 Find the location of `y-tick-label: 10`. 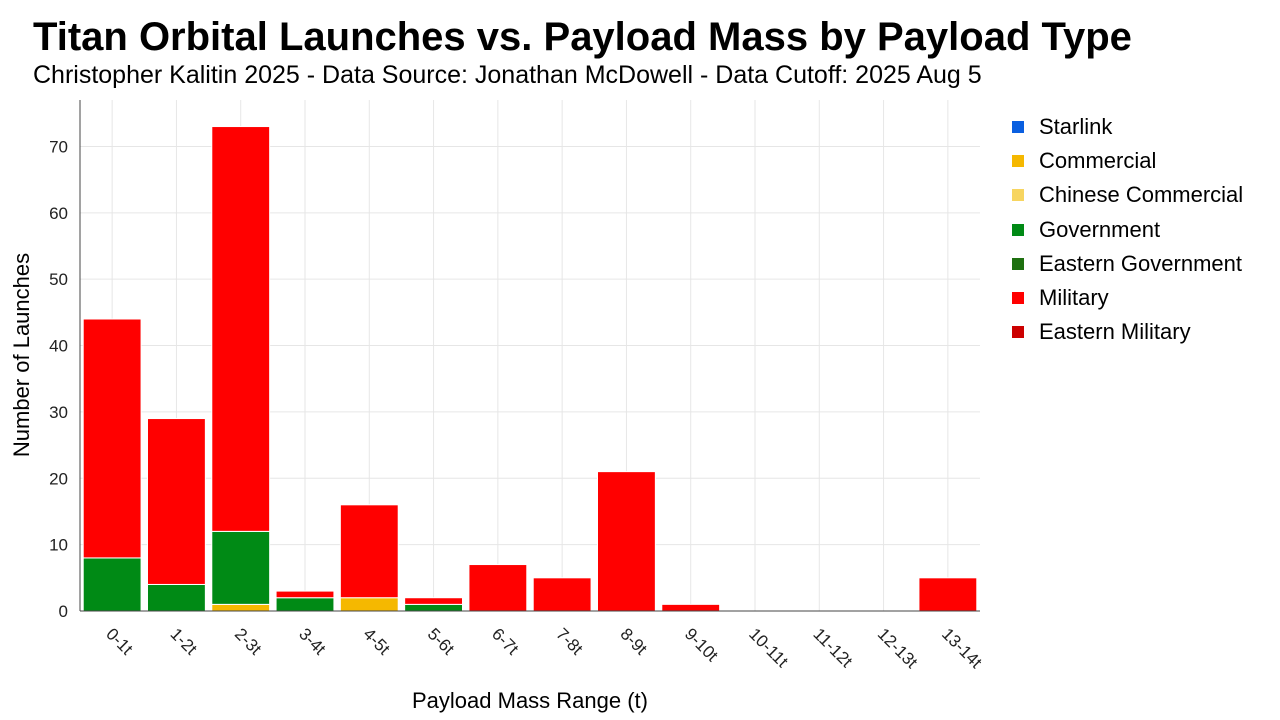

y-tick-label: 10 is located at coordinates (58, 545).